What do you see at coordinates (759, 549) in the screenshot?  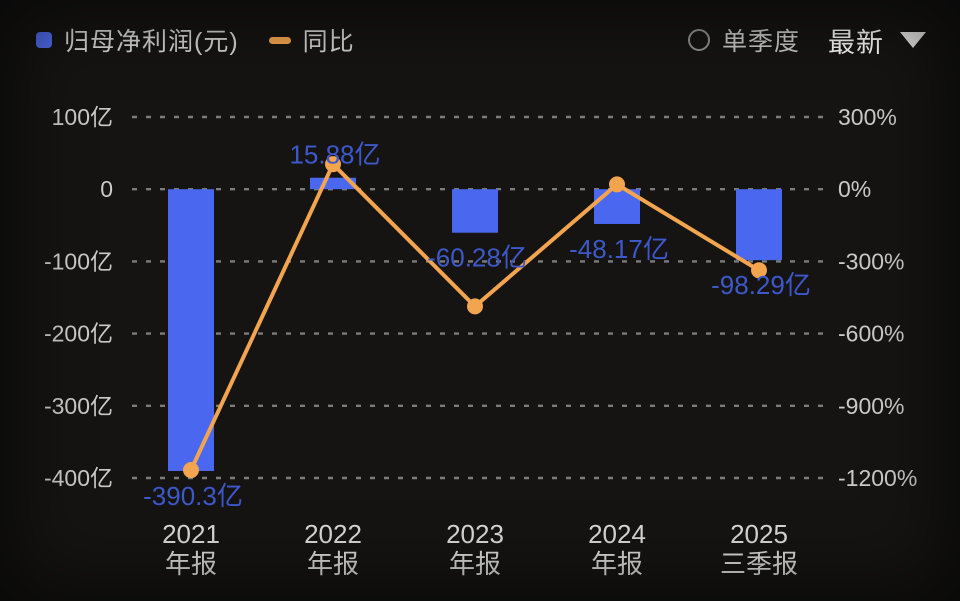 I see `x-axis-label-2025: 2025 三季报` at bounding box center [759, 549].